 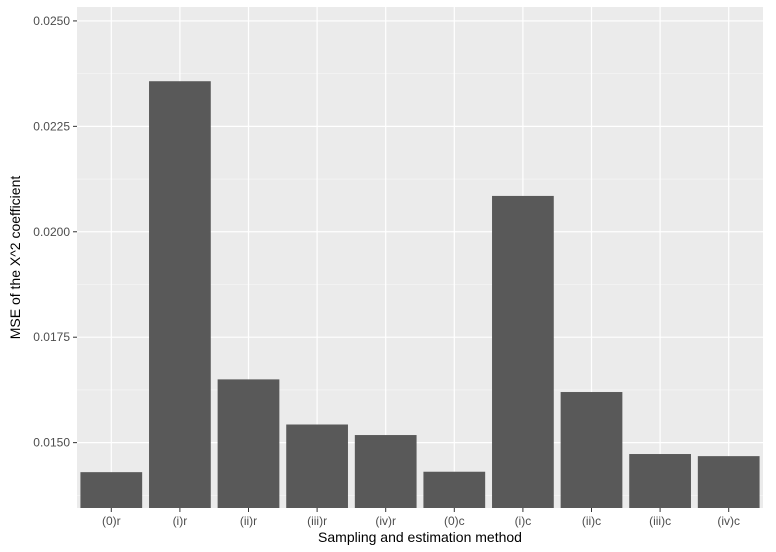 What do you see at coordinates (660, 521) in the screenshot?
I see `x-tick-label: (iii)c` at bounding box center [660, 521].